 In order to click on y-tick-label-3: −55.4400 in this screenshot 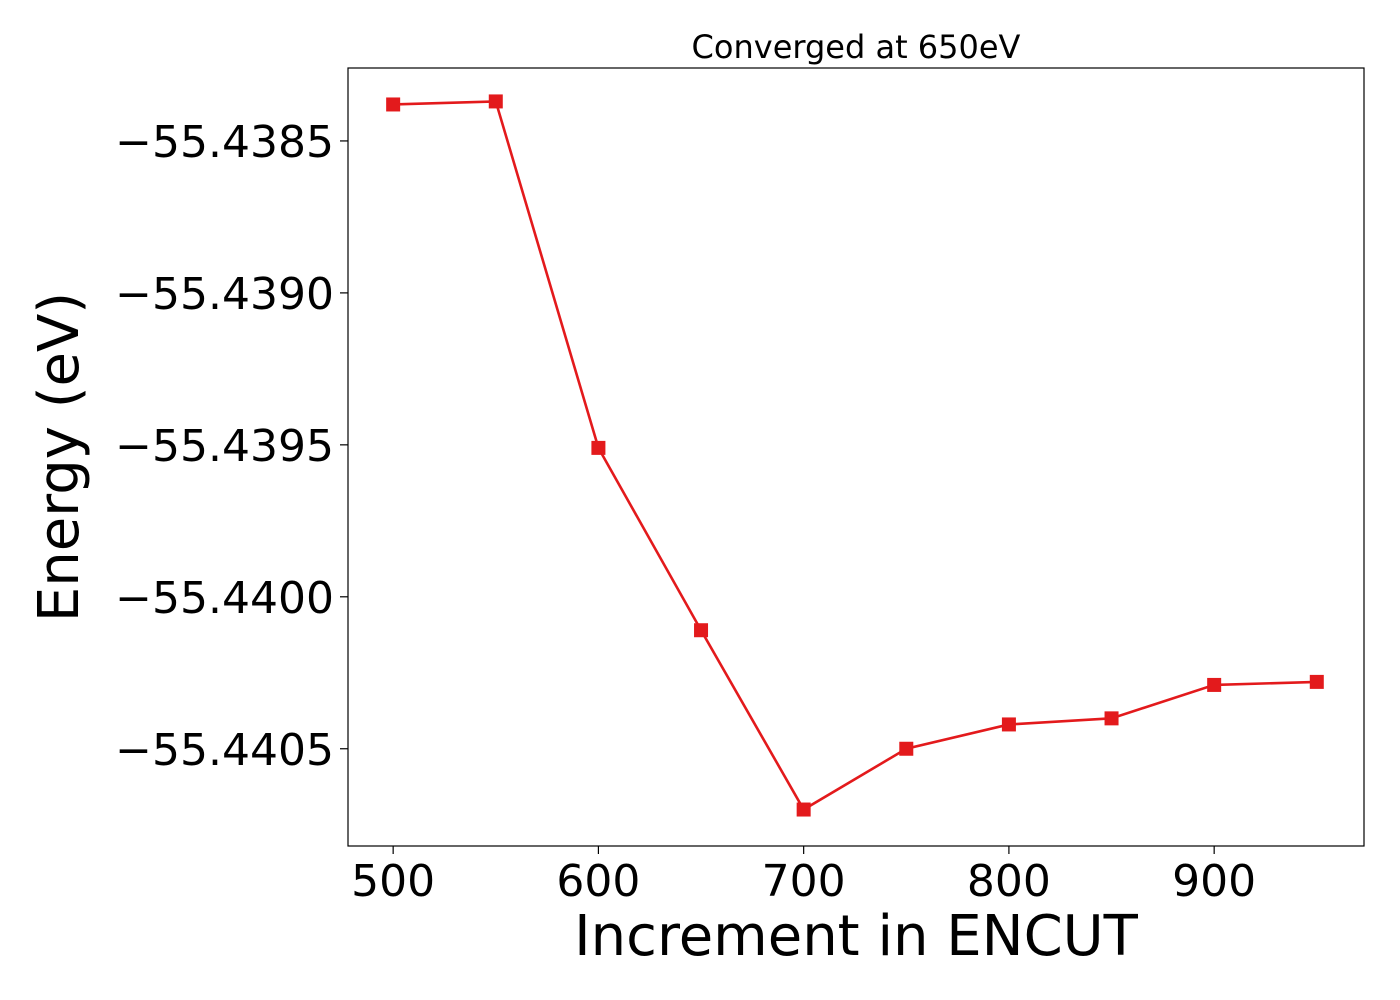, I will do `click(224, 598)`.